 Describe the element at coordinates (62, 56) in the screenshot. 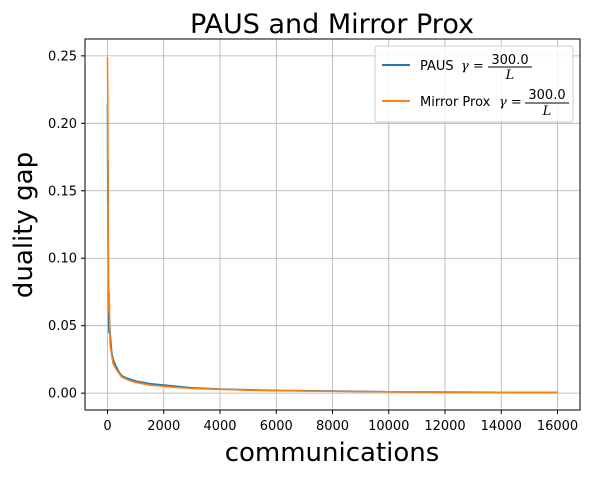

I see `y-tick-label: 0.25` at that location.